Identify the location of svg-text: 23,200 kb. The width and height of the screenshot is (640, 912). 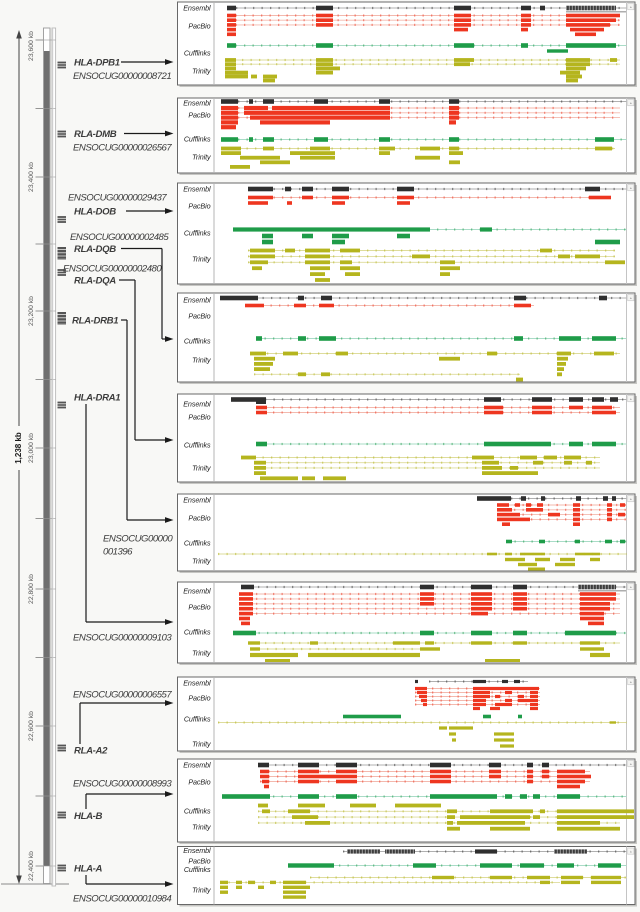
(31, 311).